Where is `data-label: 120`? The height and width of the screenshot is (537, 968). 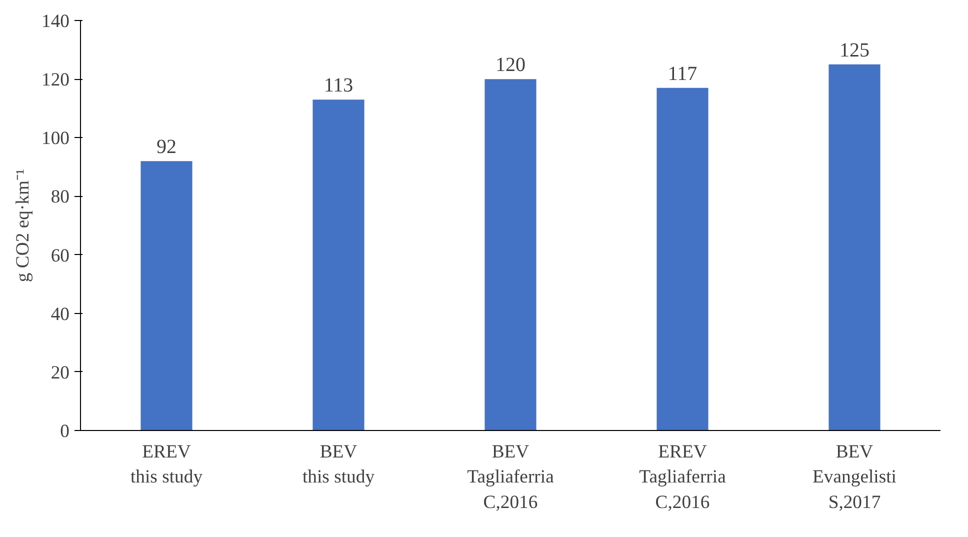 data-label: 120 is located at coordinates (511, 65).